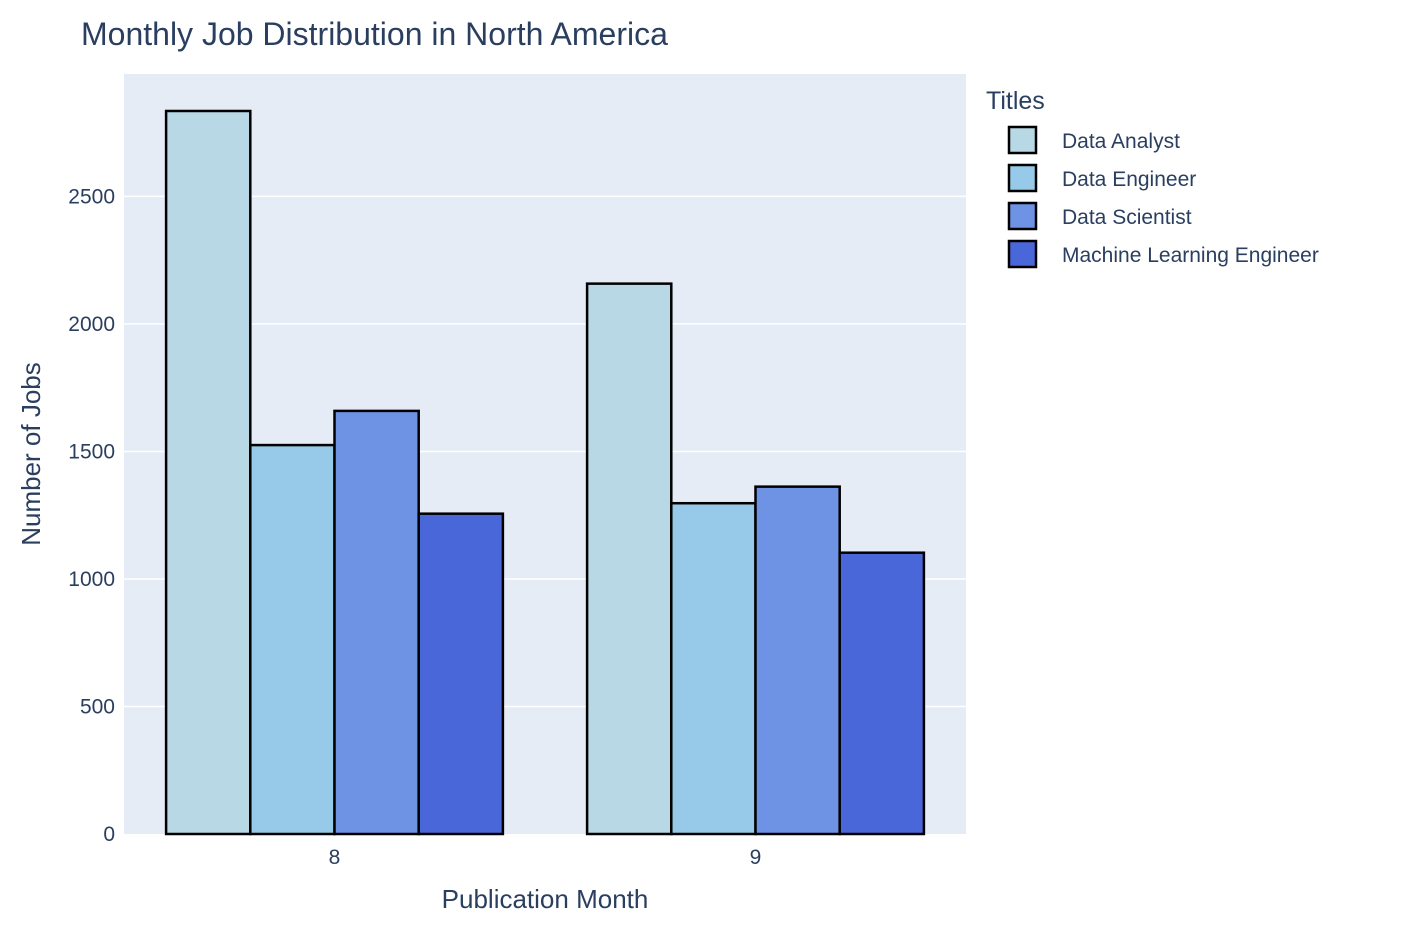  I want to click on y-axis-title: Number of Jobs, so click(31, 454).